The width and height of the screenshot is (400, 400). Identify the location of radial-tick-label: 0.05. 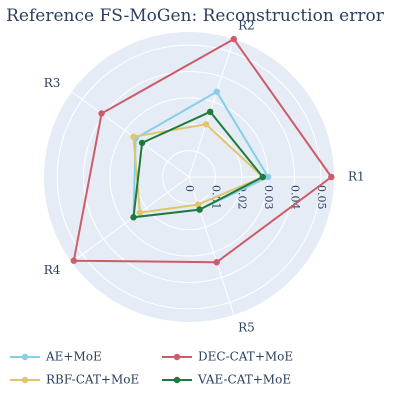
(321, 197).